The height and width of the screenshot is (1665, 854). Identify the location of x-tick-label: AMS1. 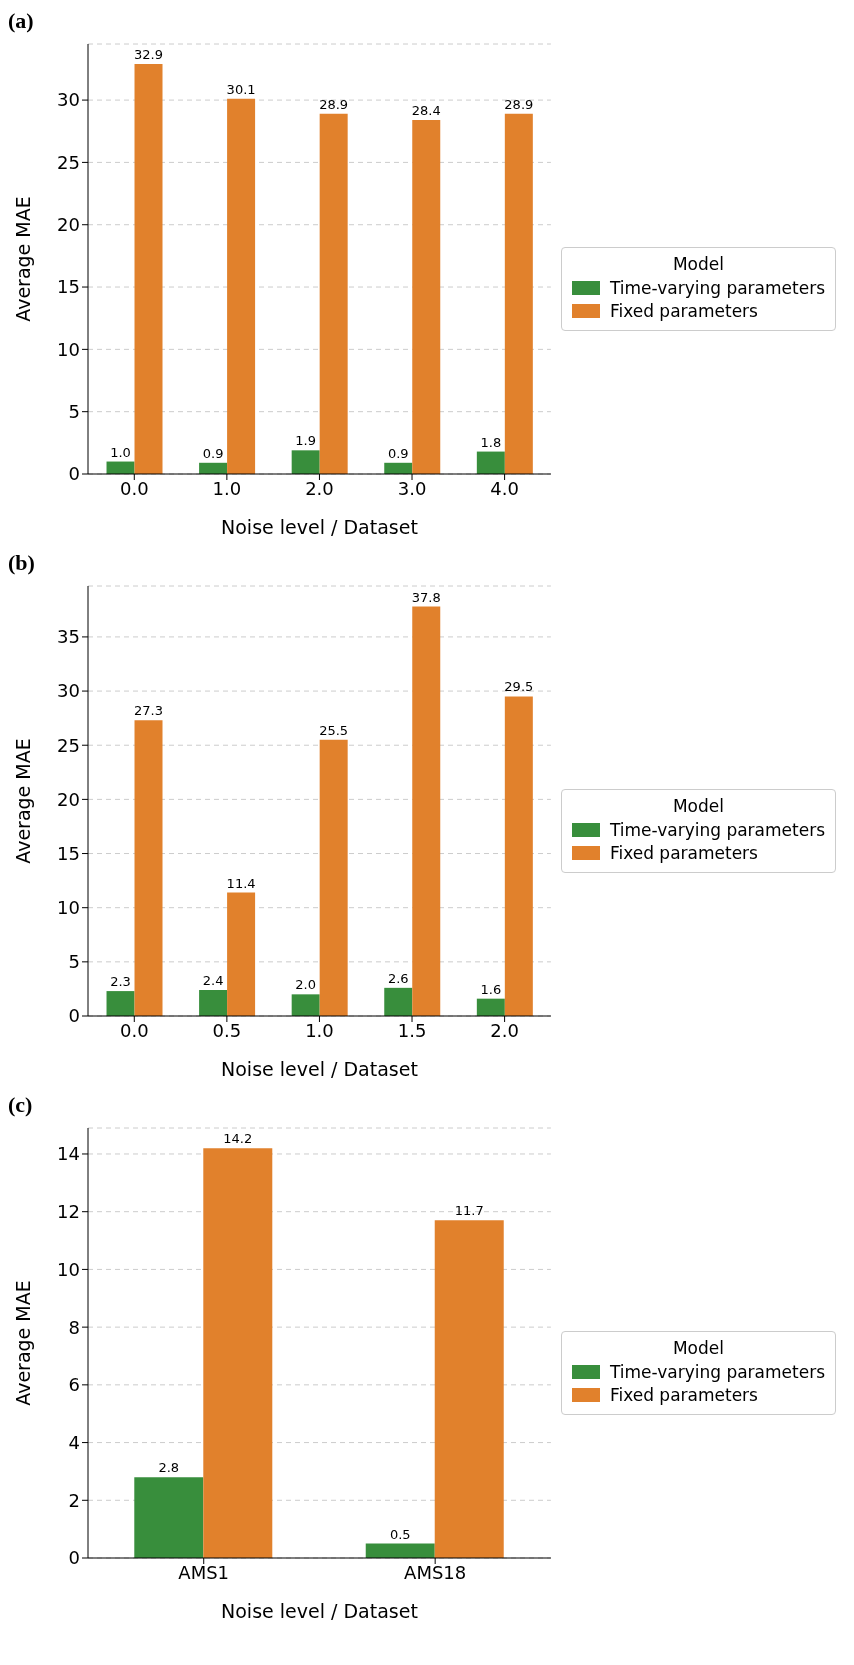
(204, 1572).